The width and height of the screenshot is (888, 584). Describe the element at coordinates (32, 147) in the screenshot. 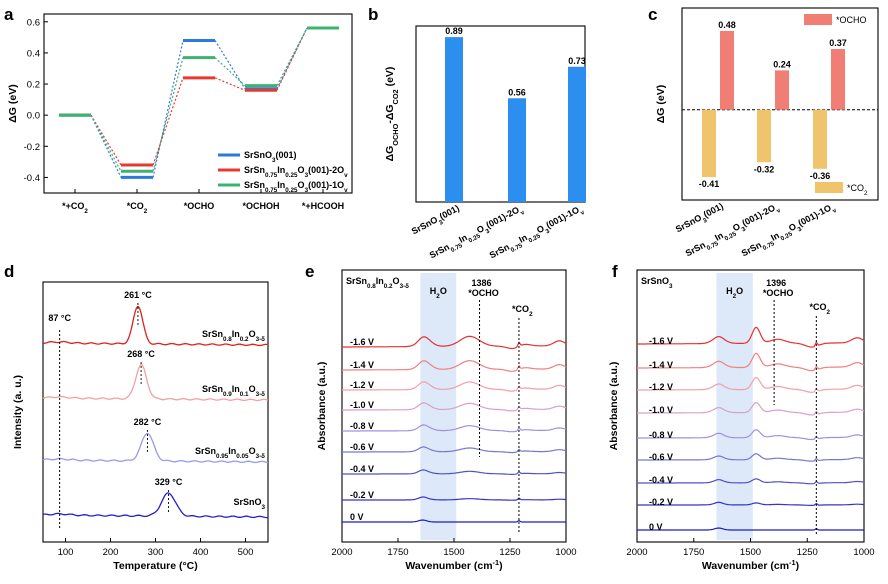

I see `panel-a-ytick-label: -0.2` at that location.